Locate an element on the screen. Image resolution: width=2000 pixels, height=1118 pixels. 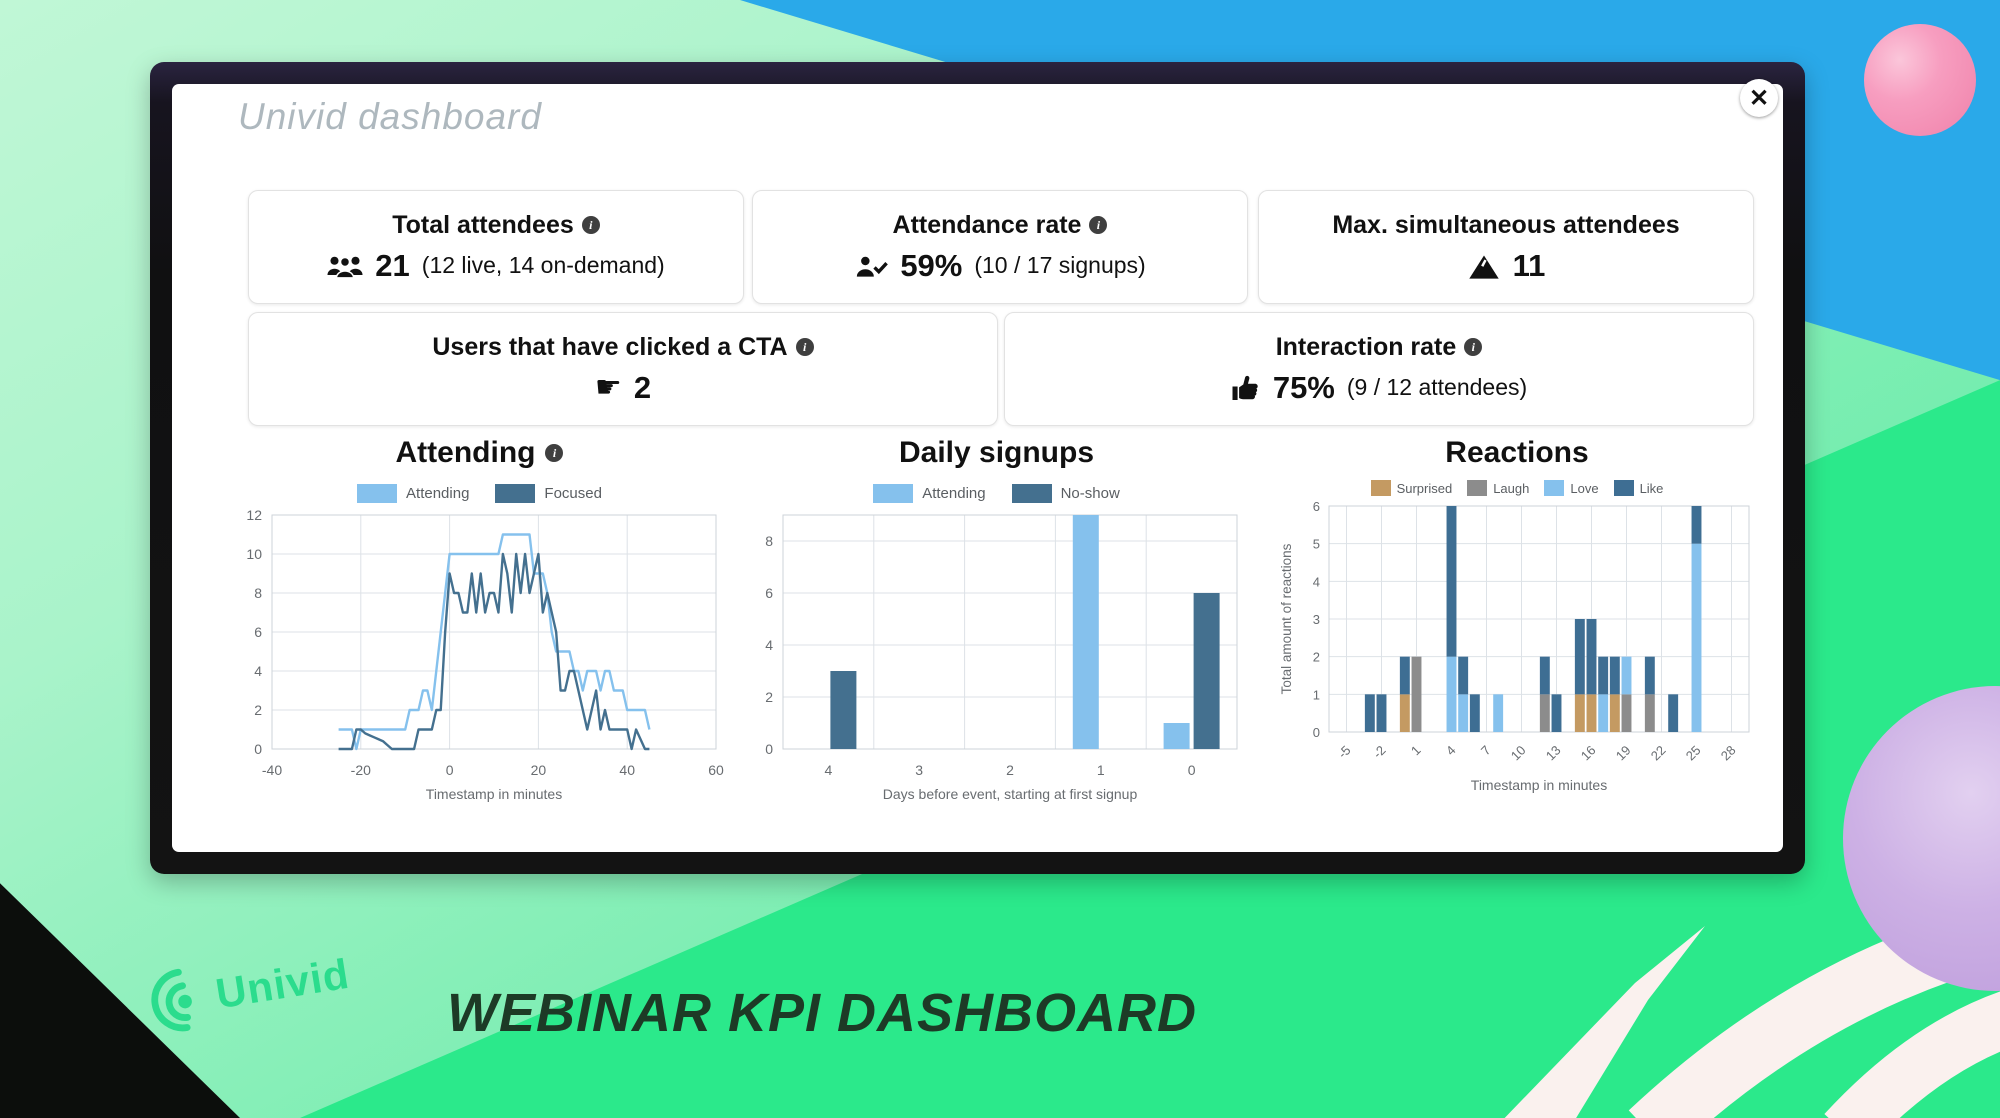
mountain-icon is located at coordinates (1483, 267).